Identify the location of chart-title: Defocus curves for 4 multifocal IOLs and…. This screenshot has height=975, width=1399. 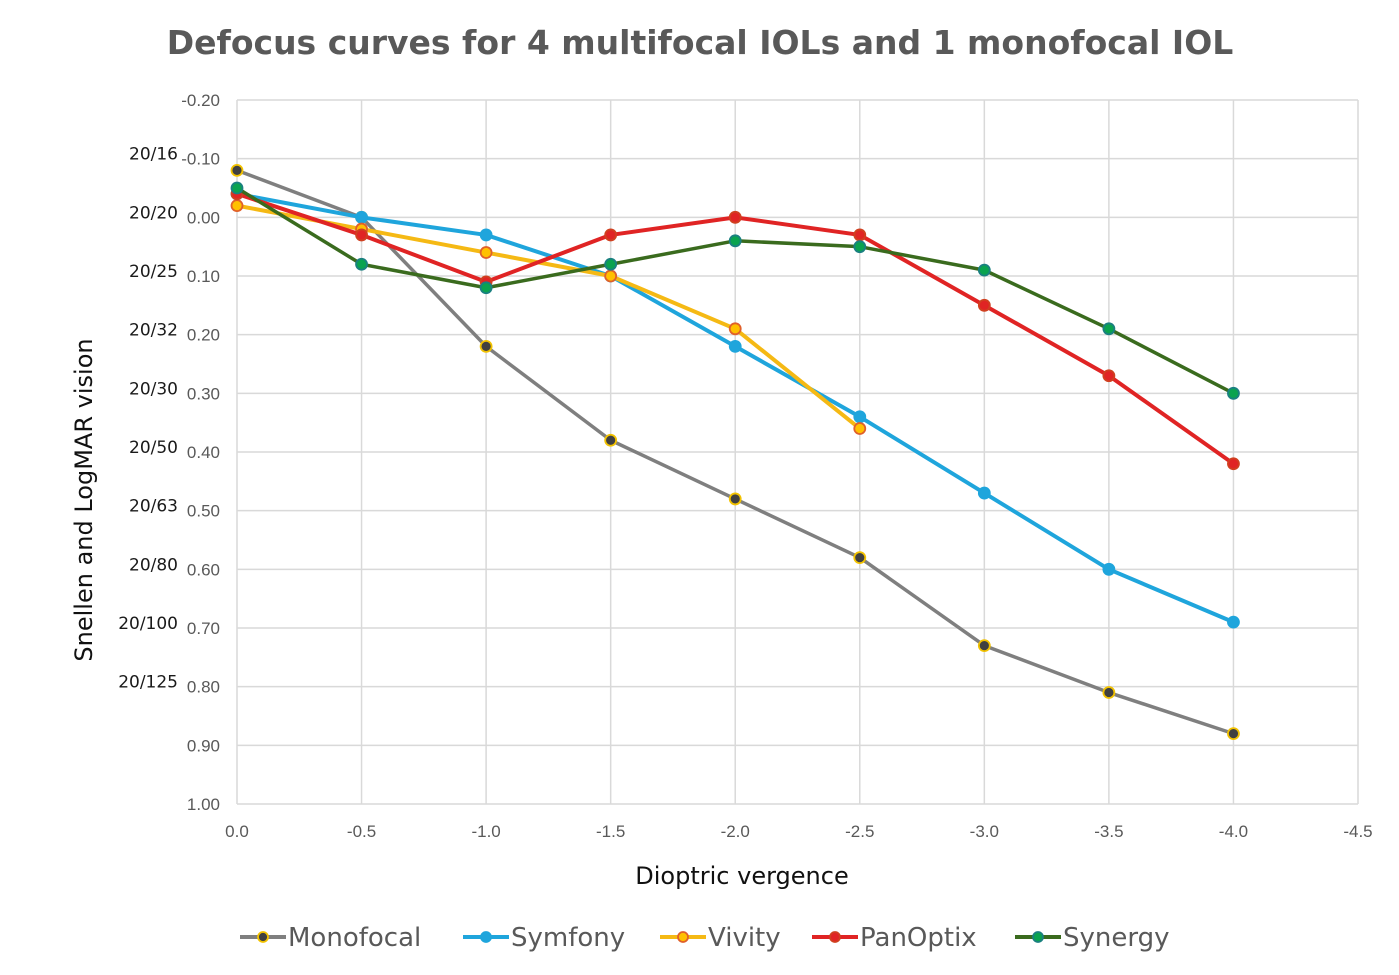
(700, 42).